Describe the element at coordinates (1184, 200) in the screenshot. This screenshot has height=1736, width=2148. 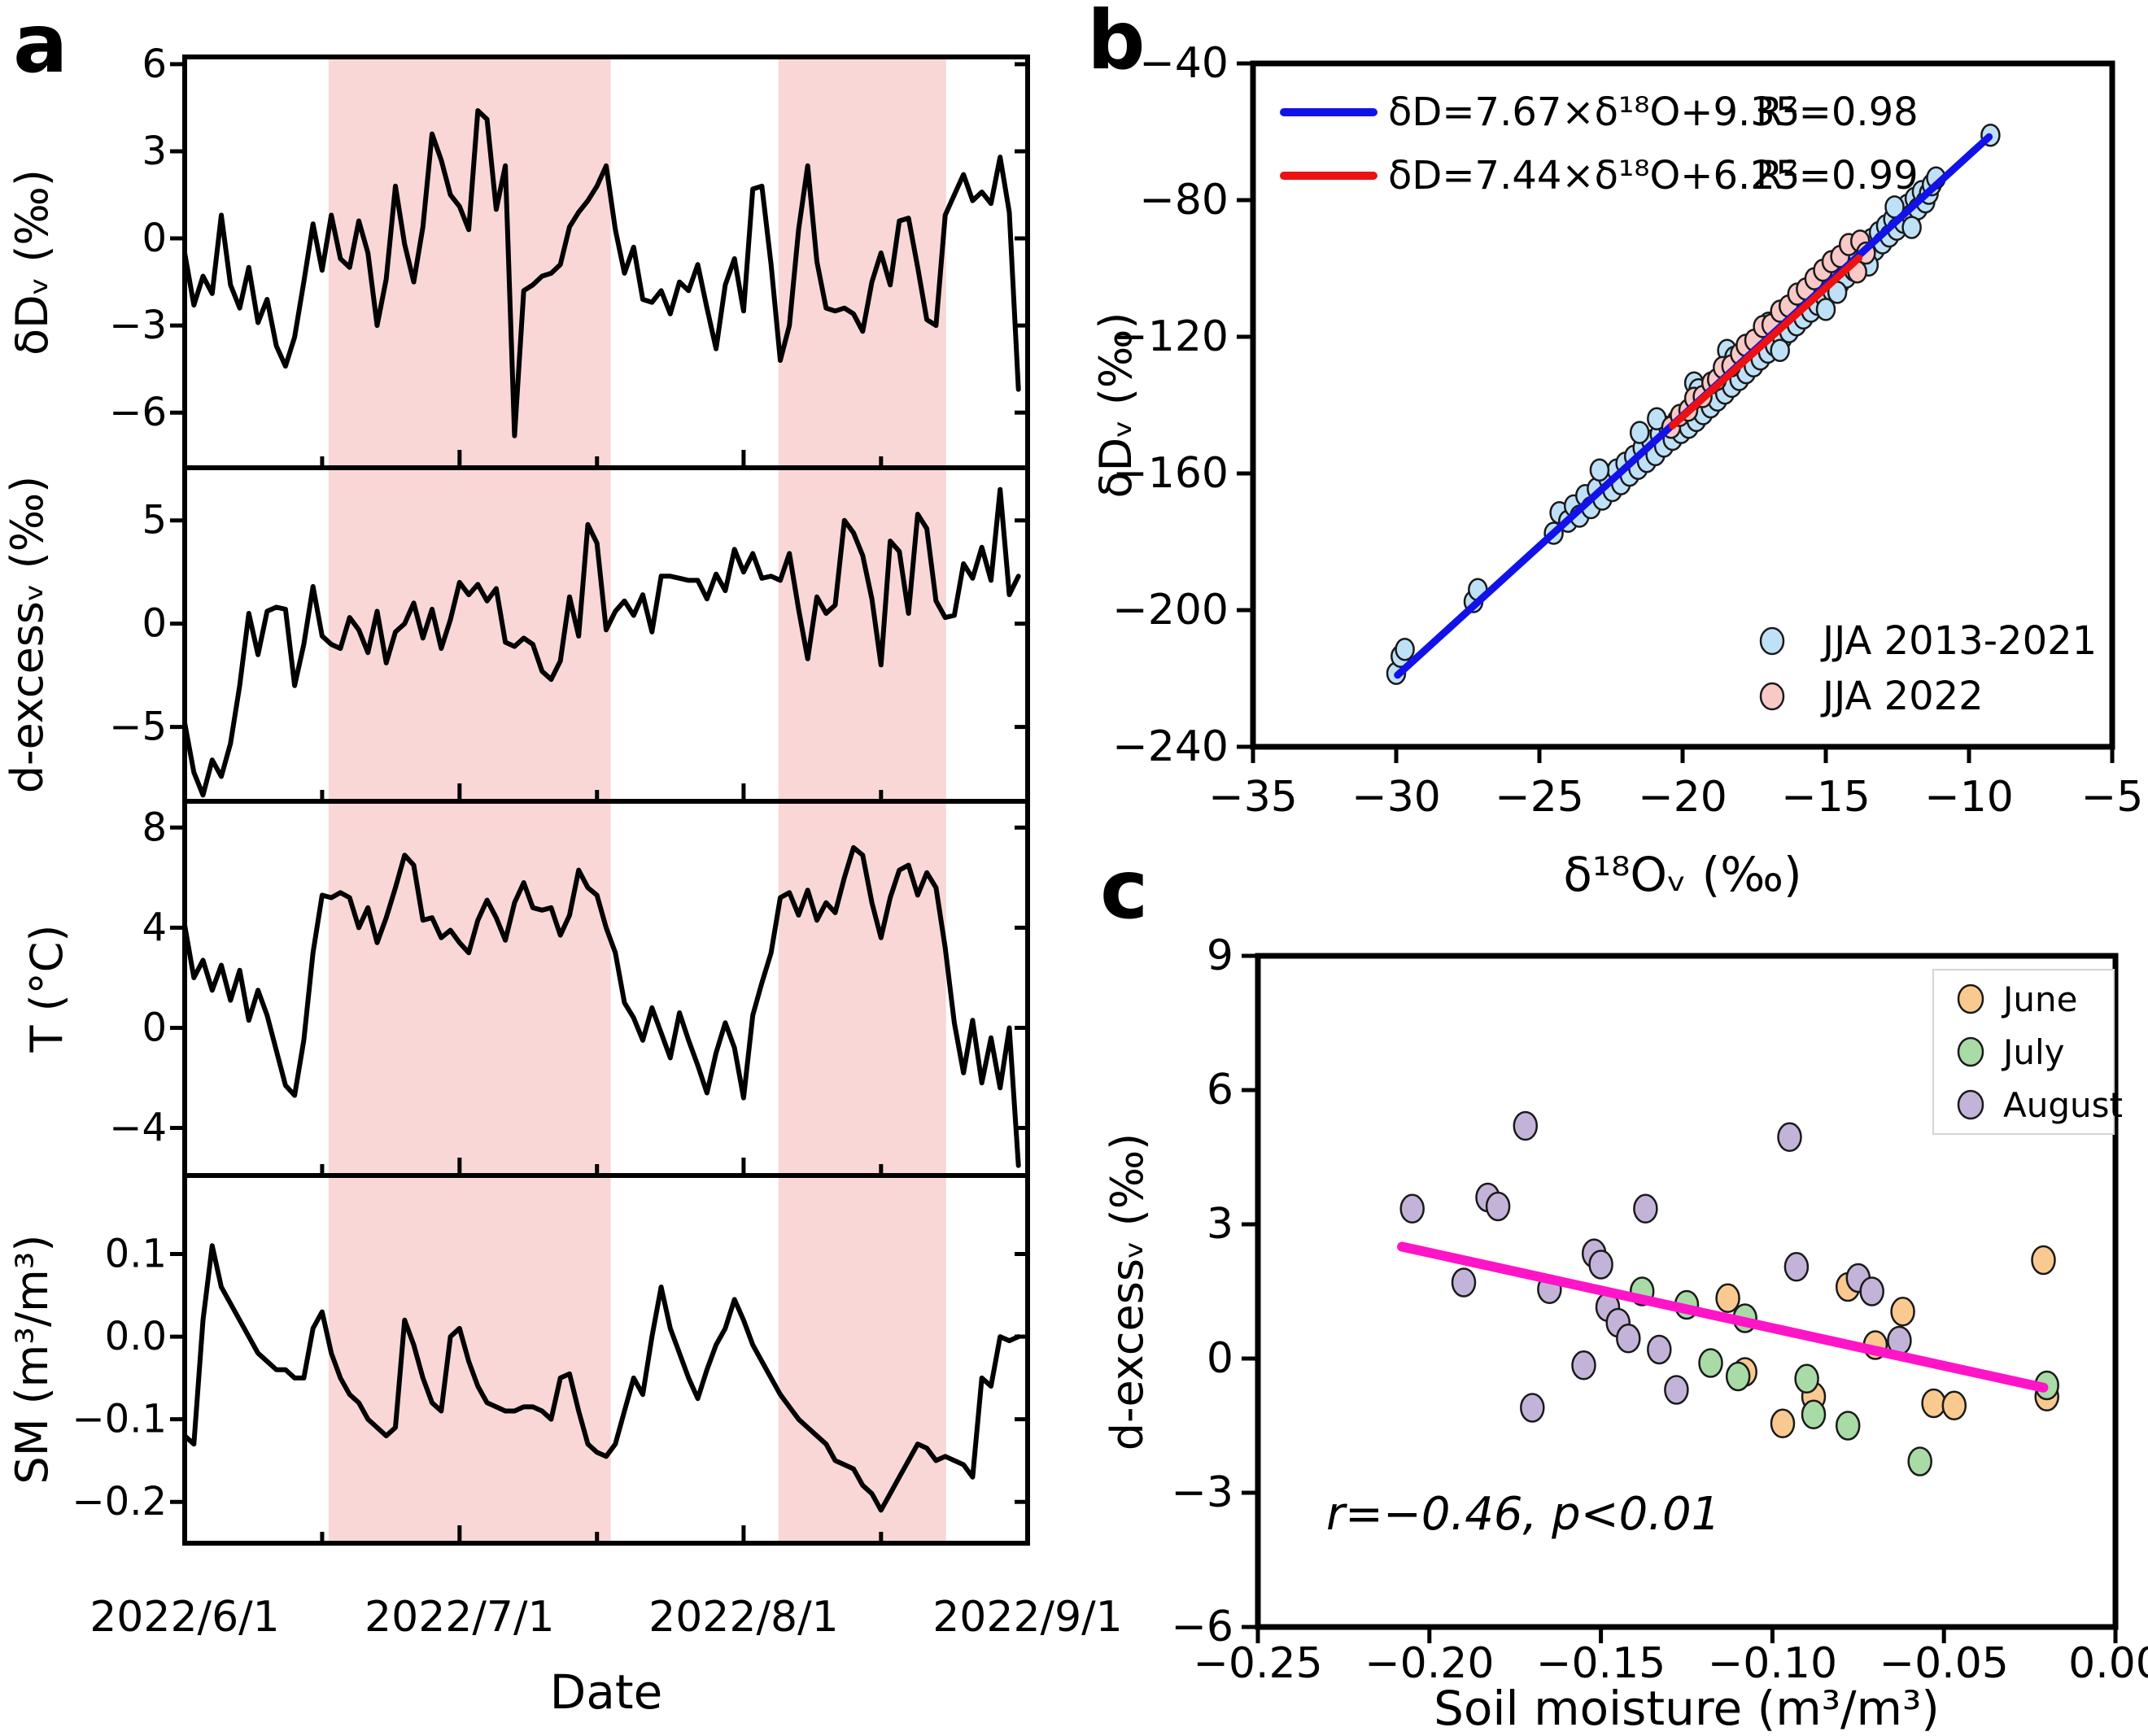
I see `y-tick-label: −80` at that location.